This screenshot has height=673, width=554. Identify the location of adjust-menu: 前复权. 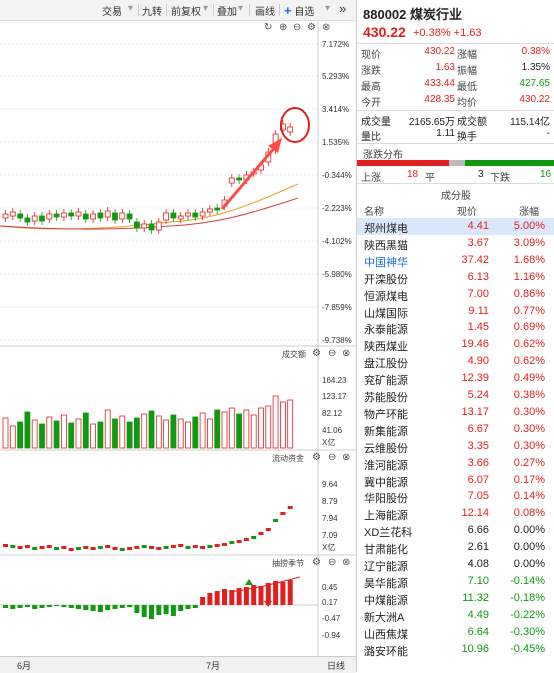
(186, 12).